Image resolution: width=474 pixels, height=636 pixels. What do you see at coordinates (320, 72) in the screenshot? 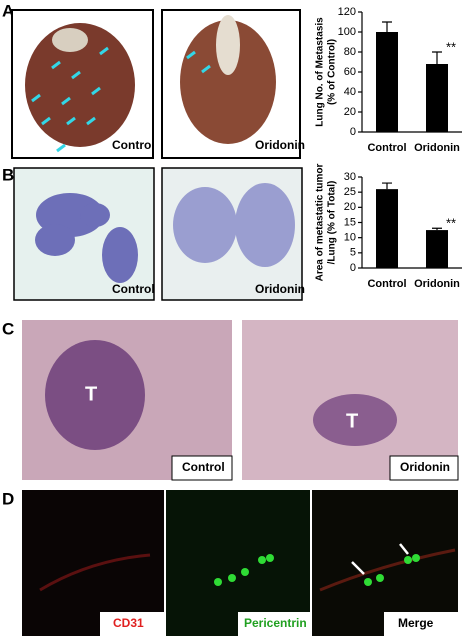
I see `y-axis-label: Lung No. of Metastasis` at bounding box center [320, 72].